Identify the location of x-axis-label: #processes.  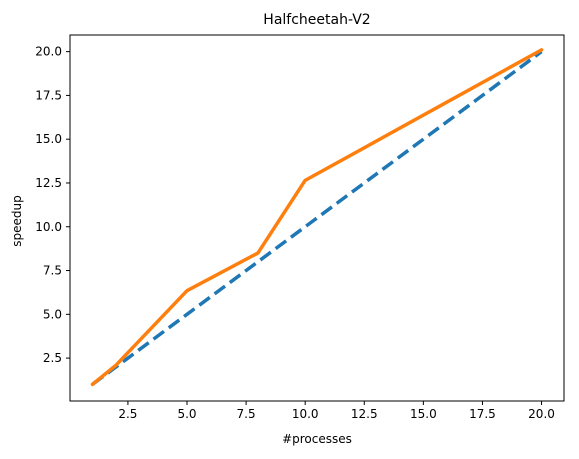
(317, 439).